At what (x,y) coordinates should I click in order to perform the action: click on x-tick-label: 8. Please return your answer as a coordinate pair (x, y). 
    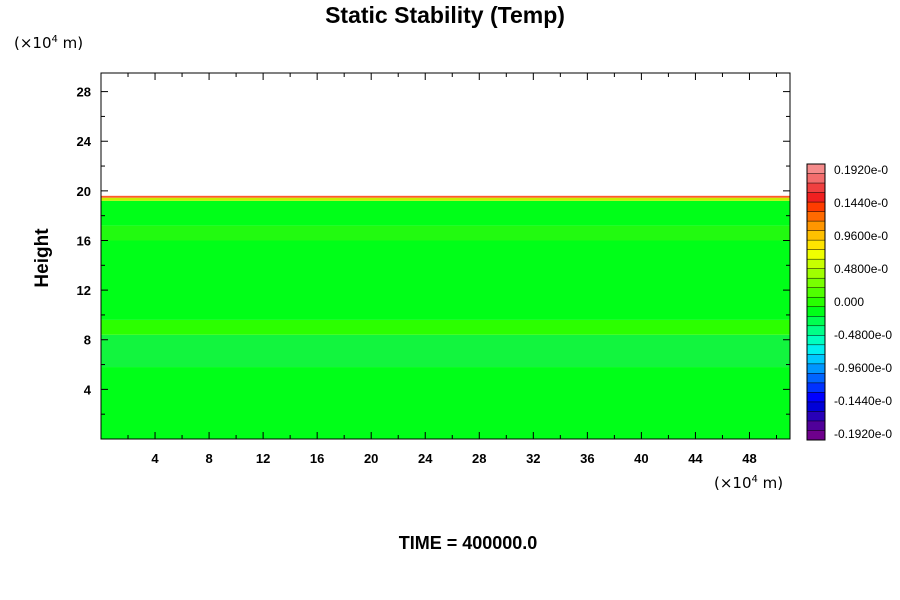
    Looking at the image, I should click on (208, 458).